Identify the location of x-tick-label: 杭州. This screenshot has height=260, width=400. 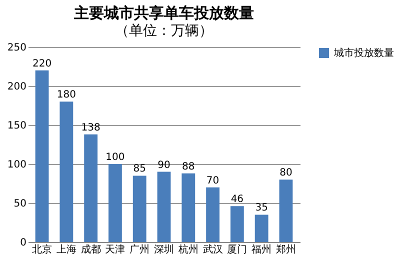
(187, 250).